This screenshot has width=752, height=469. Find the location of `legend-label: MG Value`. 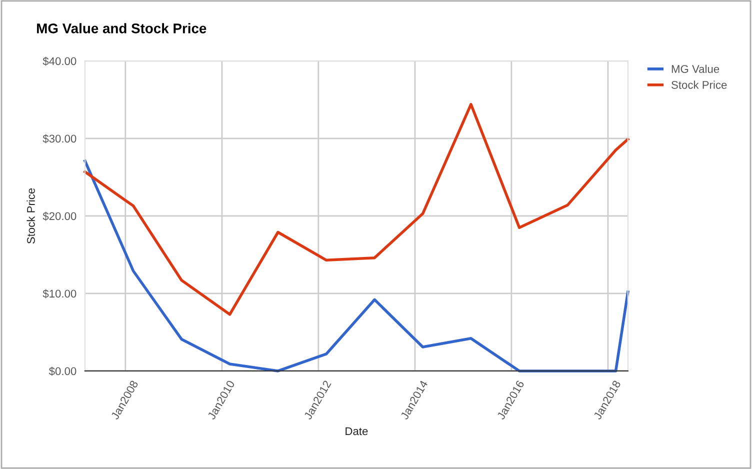

legend-label: MG Value is located at coordinates (696, 68).